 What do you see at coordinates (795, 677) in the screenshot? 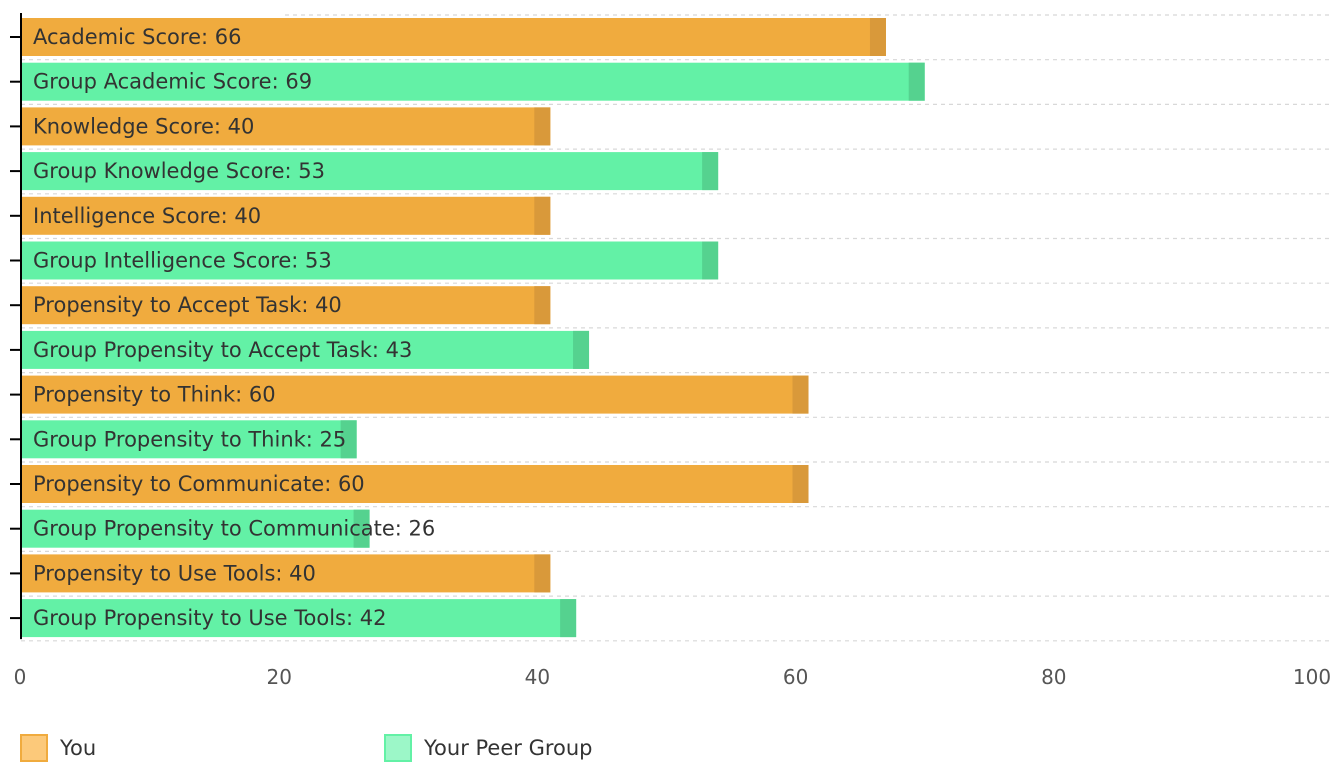
I see `x-tick-label: 60` at bounding box center [795, 677].